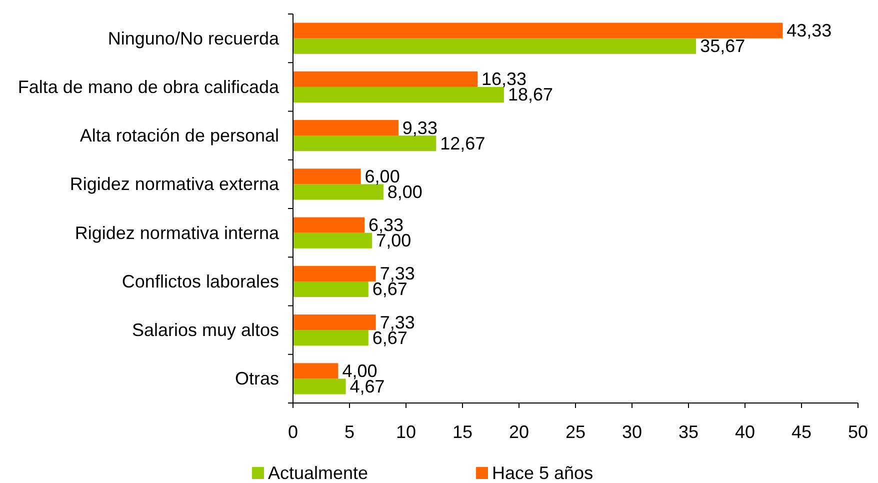  Describe the element at coordinates (575, 432) in the screenshot. I see `x-tick-label: 25` at that location.